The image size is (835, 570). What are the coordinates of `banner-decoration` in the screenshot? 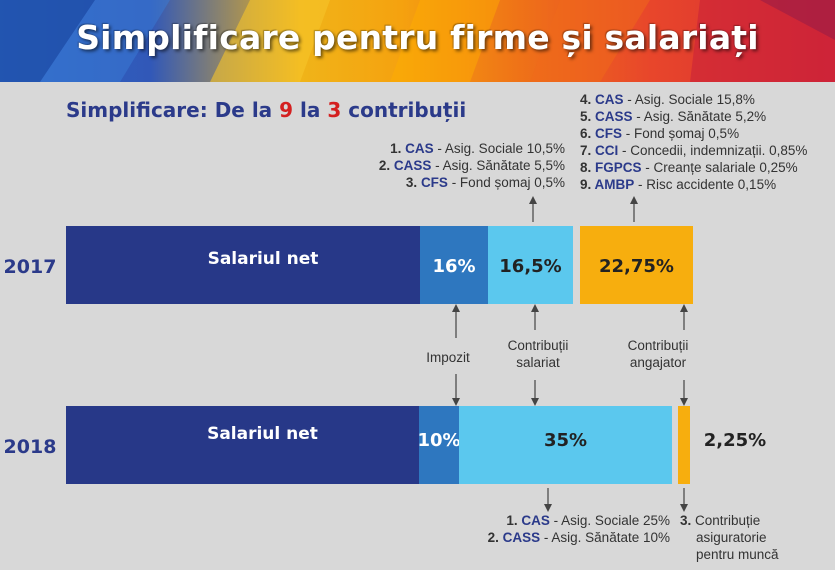 It's located at (417, 41).